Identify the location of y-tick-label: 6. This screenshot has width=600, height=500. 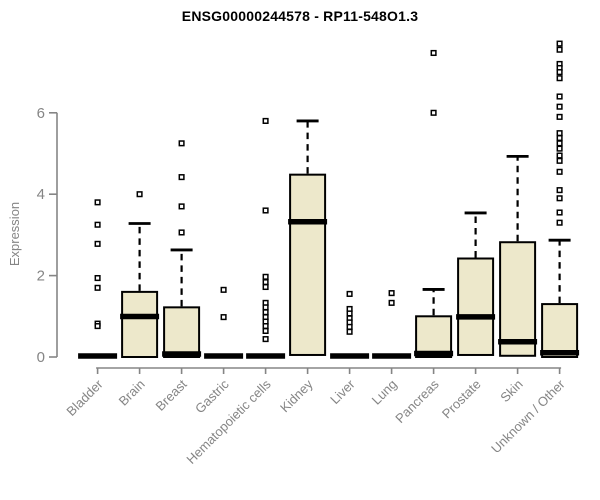
(41, 113).